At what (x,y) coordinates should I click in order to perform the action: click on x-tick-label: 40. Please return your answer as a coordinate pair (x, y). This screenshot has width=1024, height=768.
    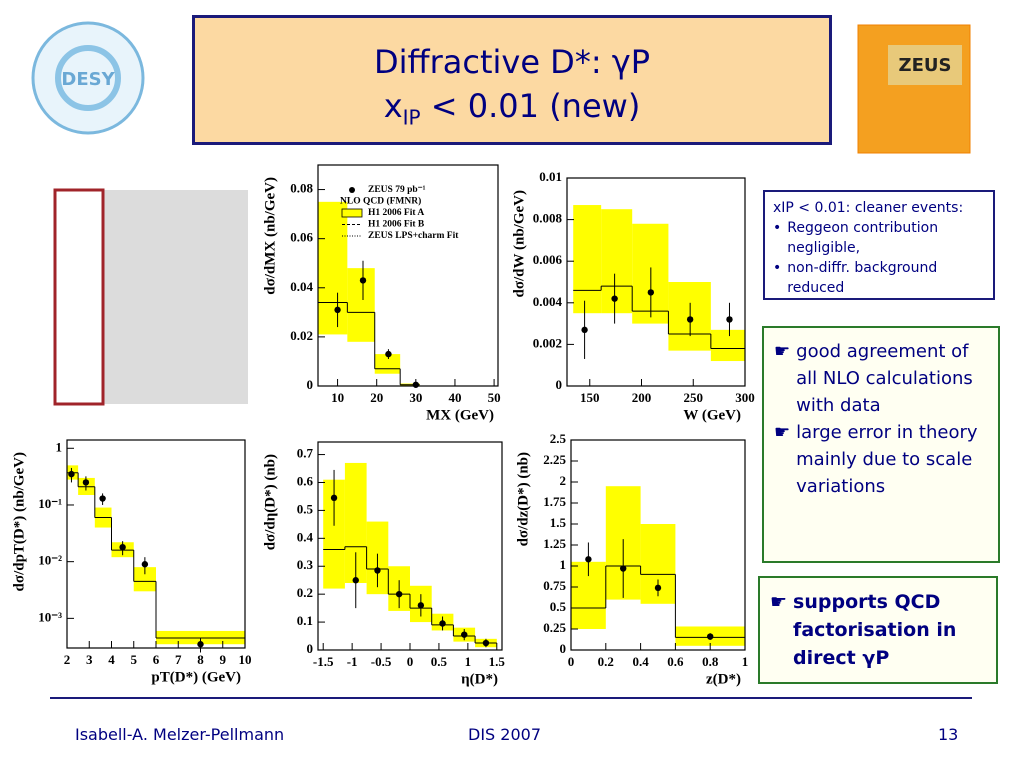
    Looking at the image, I should click on (454, 397).